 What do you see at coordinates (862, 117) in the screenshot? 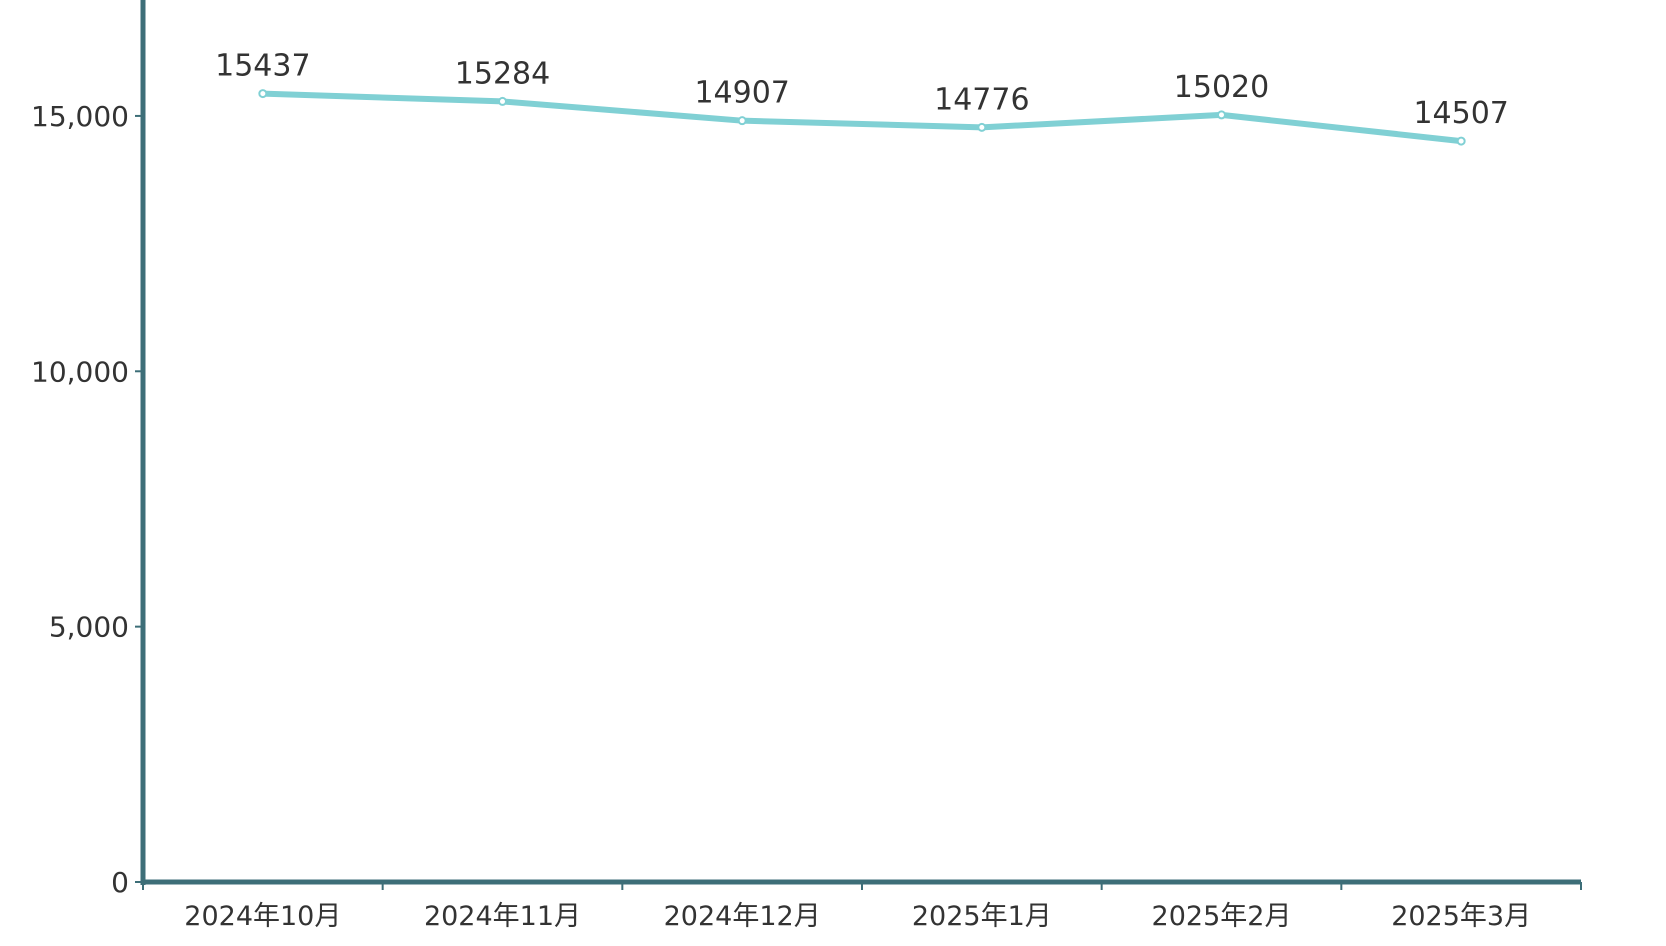
I see `series-line` at bounding box center [862, 117].